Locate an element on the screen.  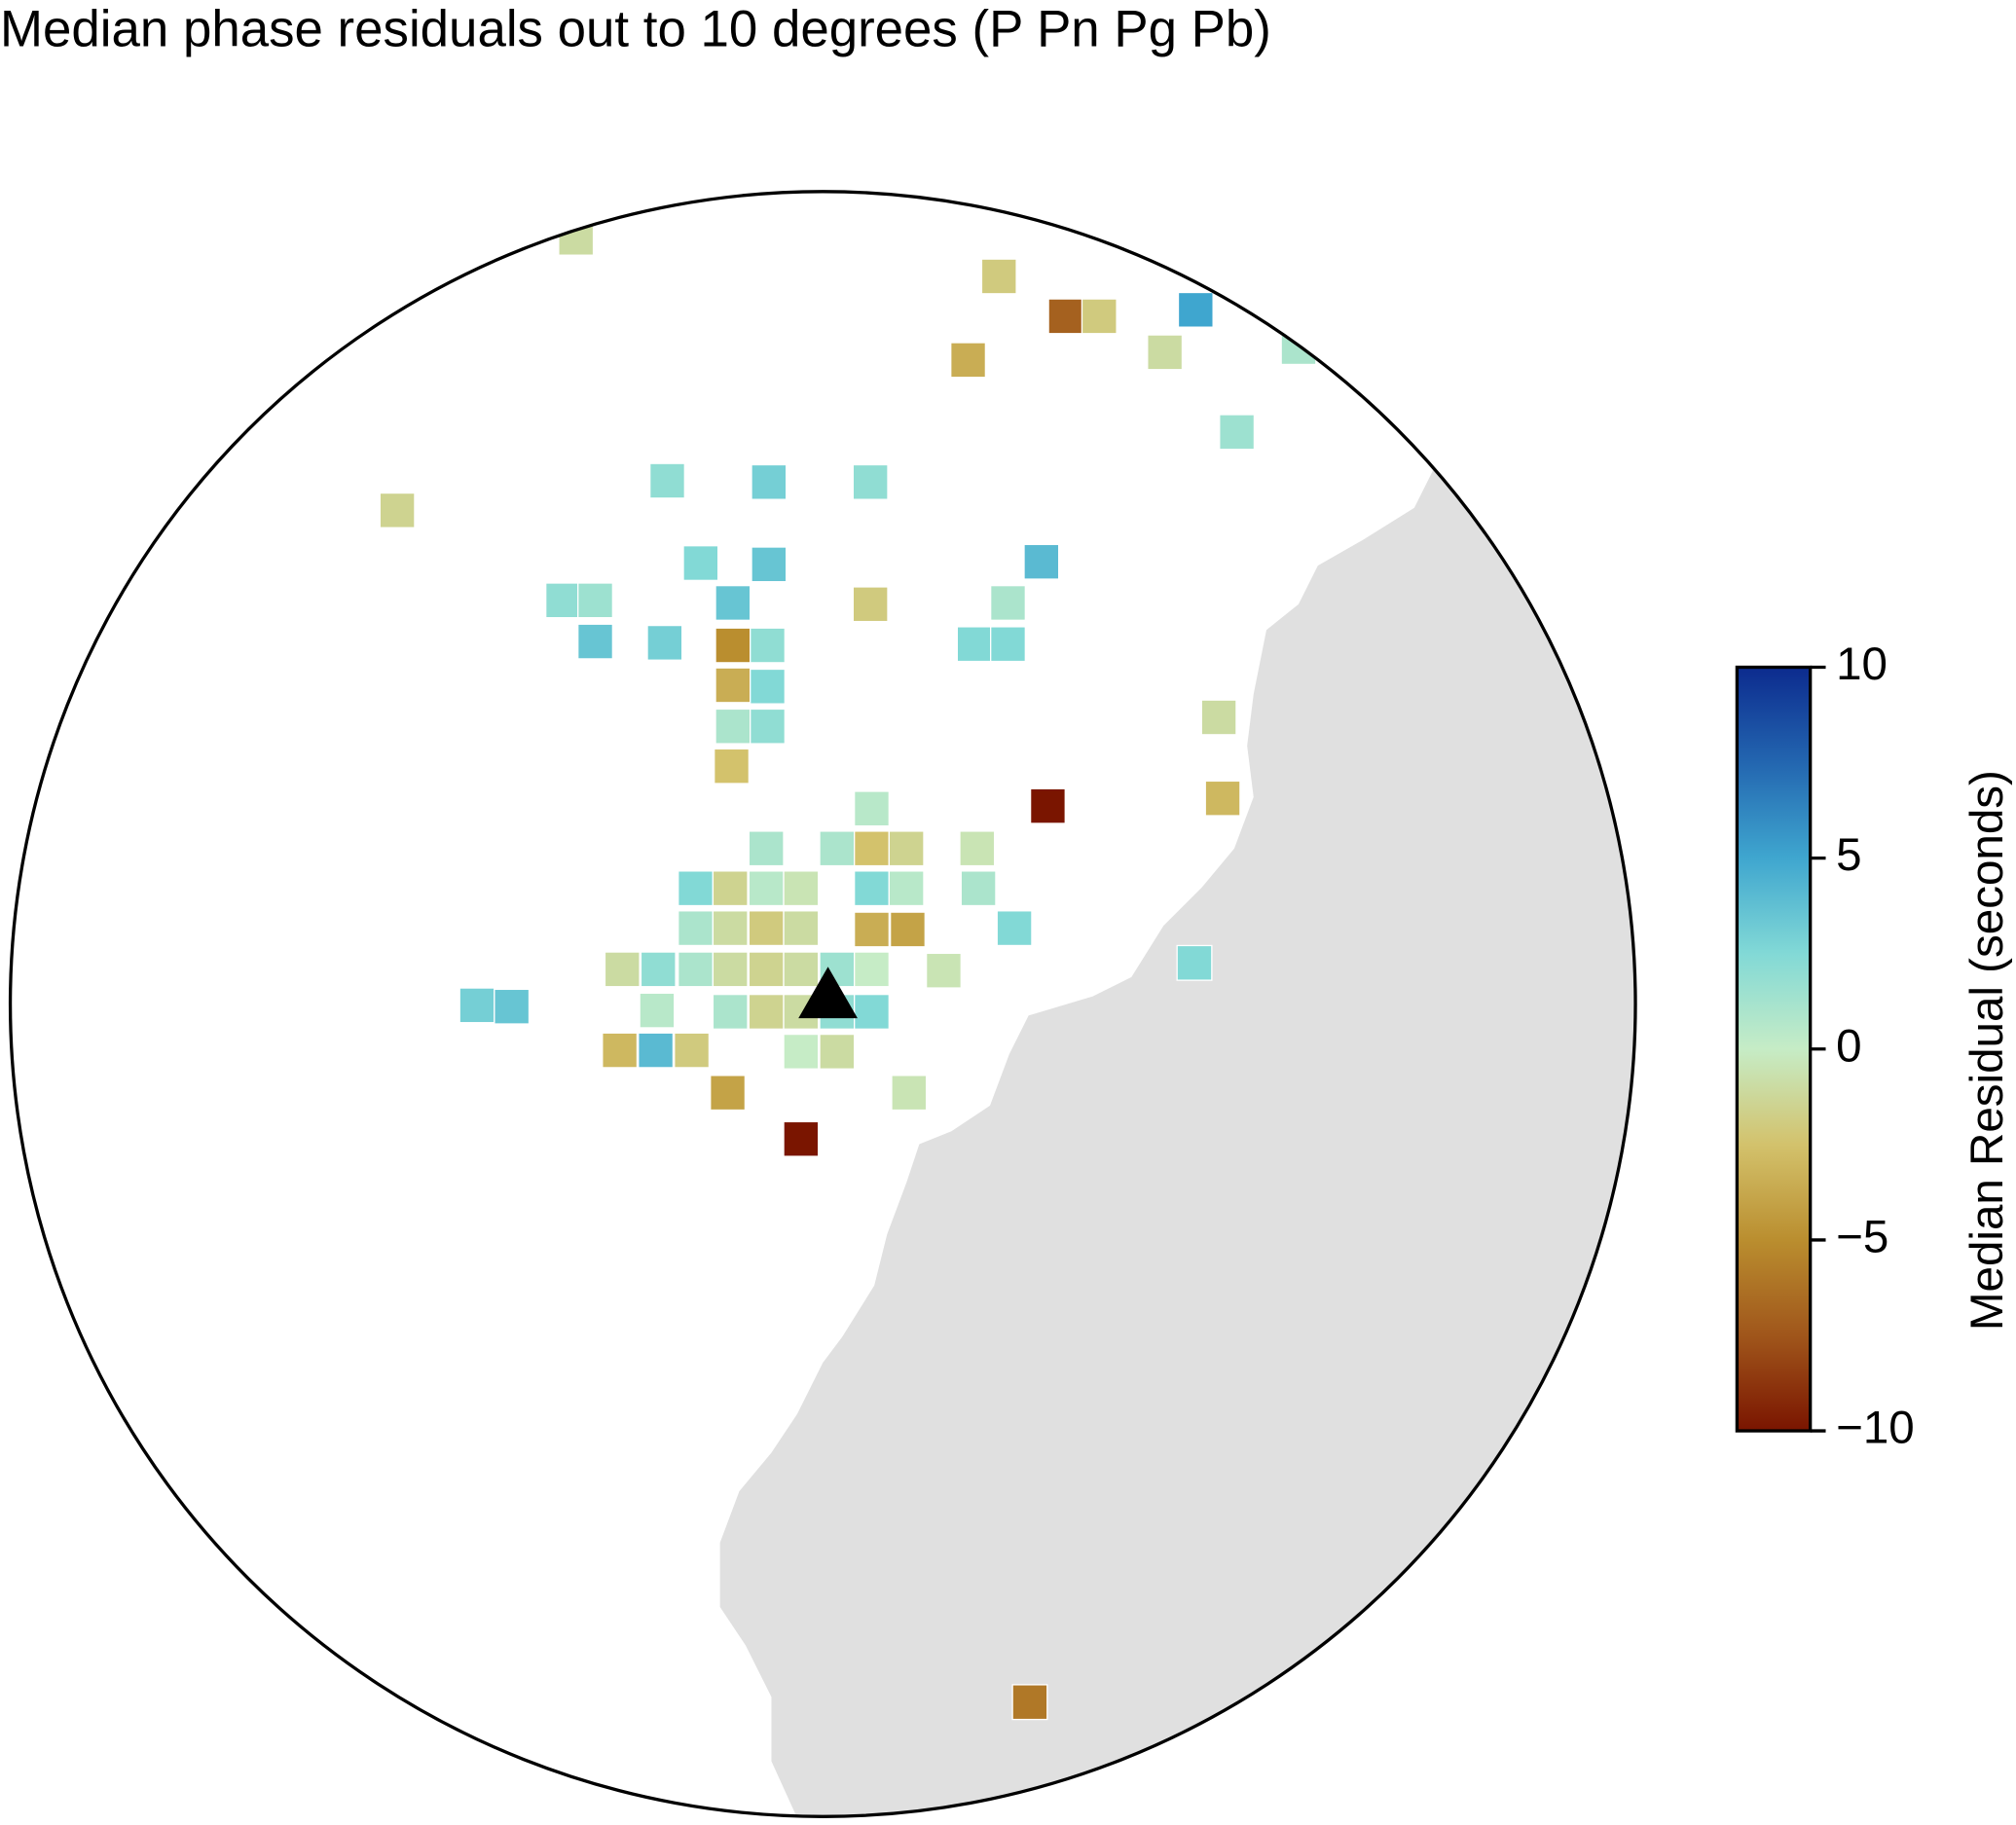
colorbar-label: Median Residual (seconds) is located at coordinates (1987, 1050).